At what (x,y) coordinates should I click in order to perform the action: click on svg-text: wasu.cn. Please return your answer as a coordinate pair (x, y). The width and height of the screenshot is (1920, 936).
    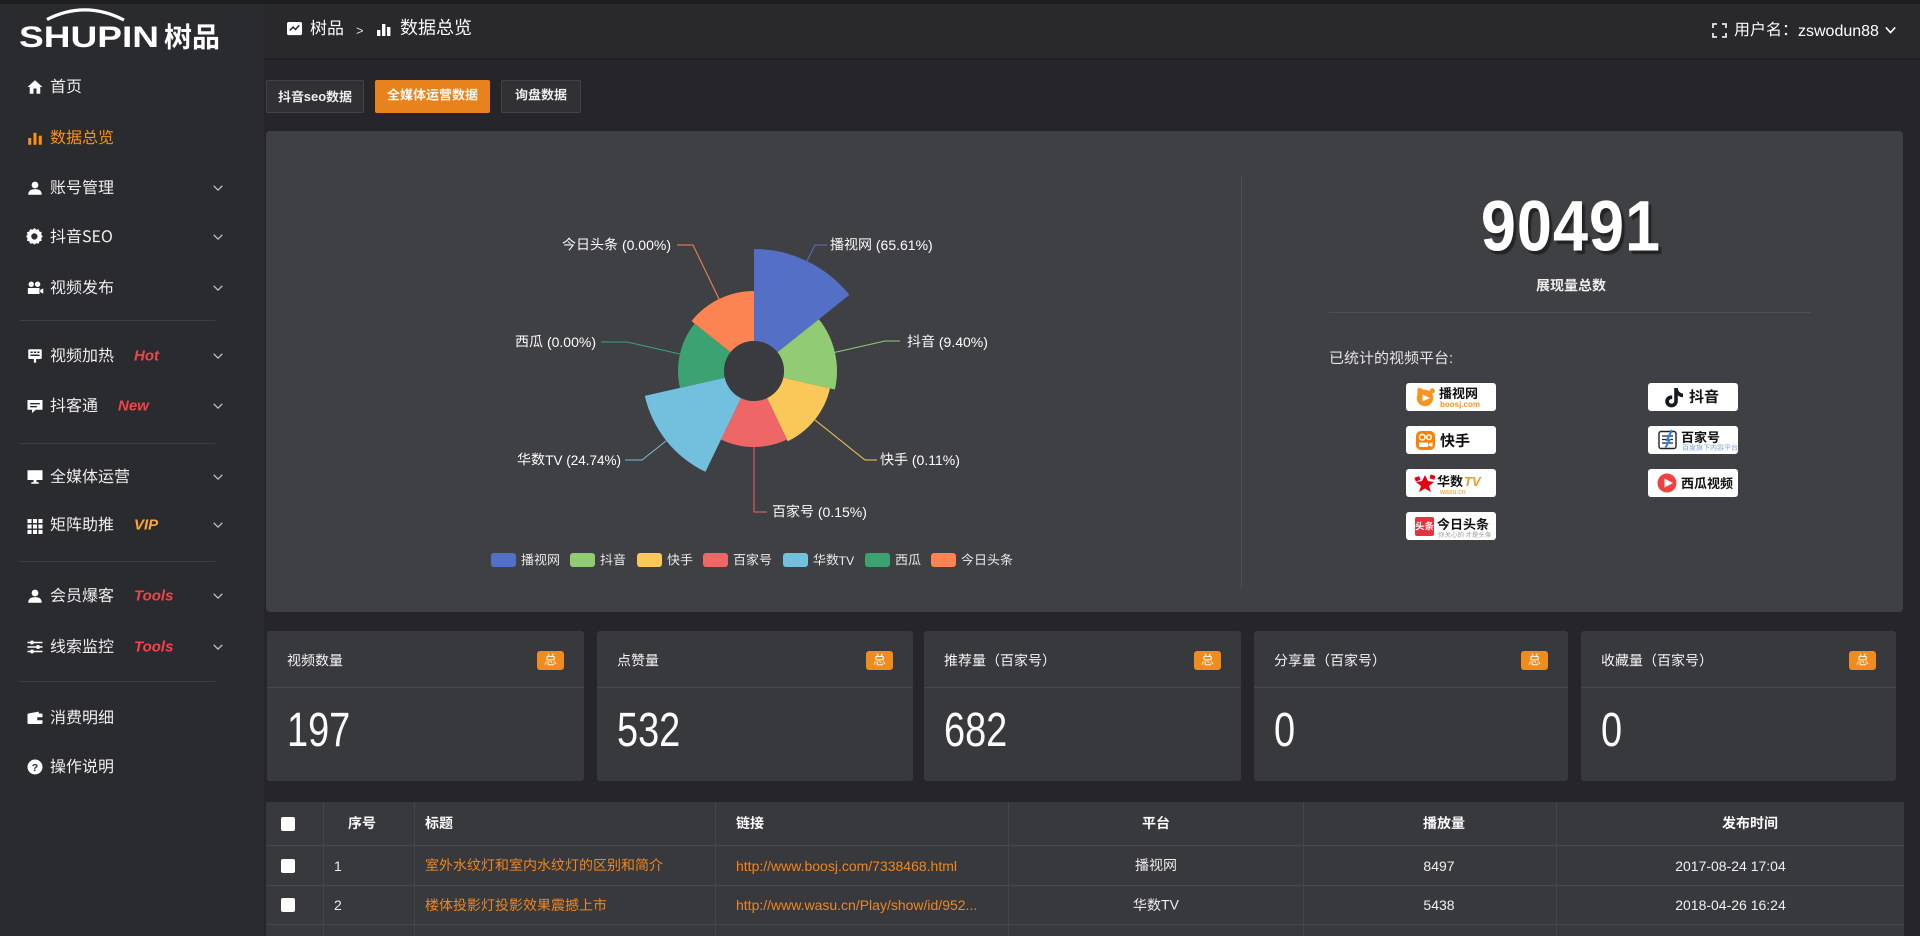
    Looking at the image, I should click on (1452, 492).